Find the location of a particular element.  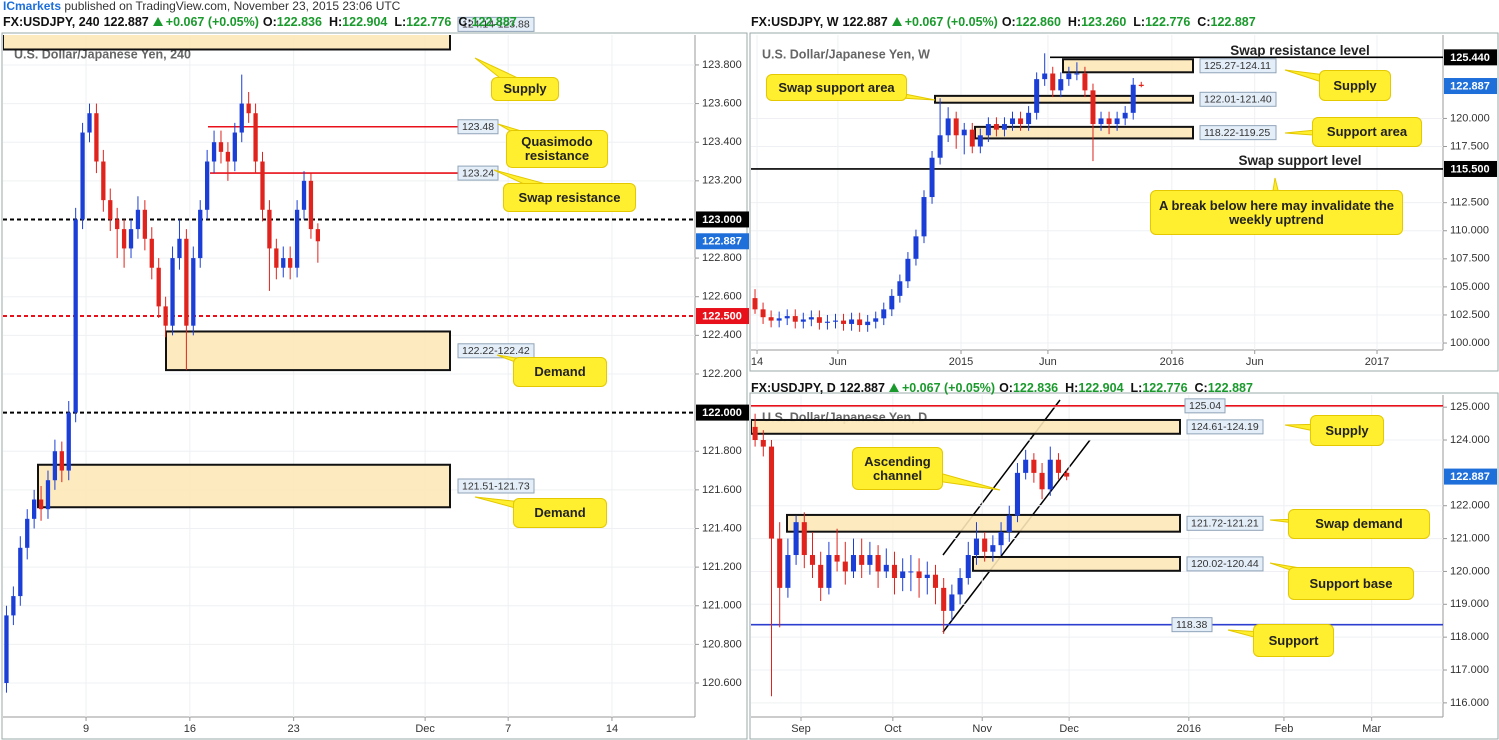

callout: Quasimodo resistance is located at coordinates (557, 149).